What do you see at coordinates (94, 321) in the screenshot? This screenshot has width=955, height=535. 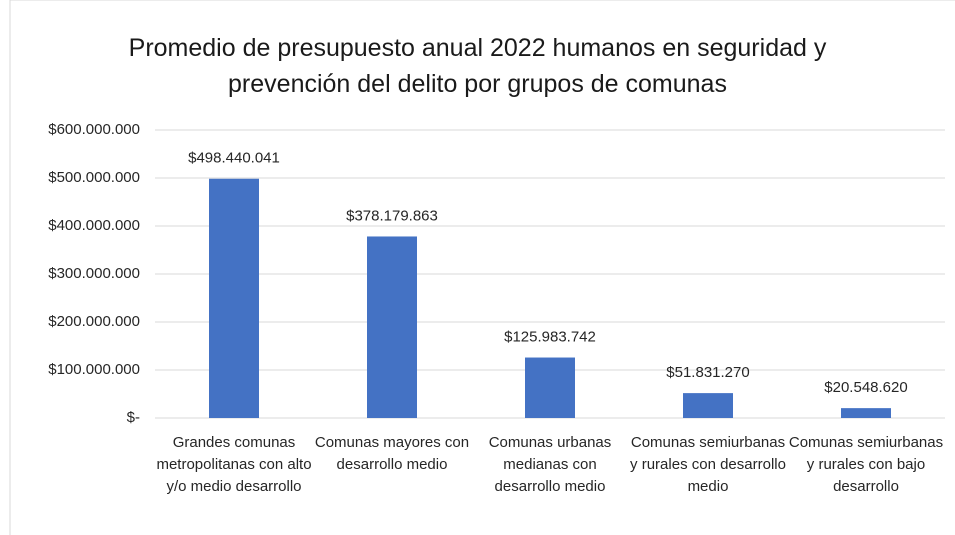 I see `y-tick-label: $200.000.000` at bounding box center [94, 321].